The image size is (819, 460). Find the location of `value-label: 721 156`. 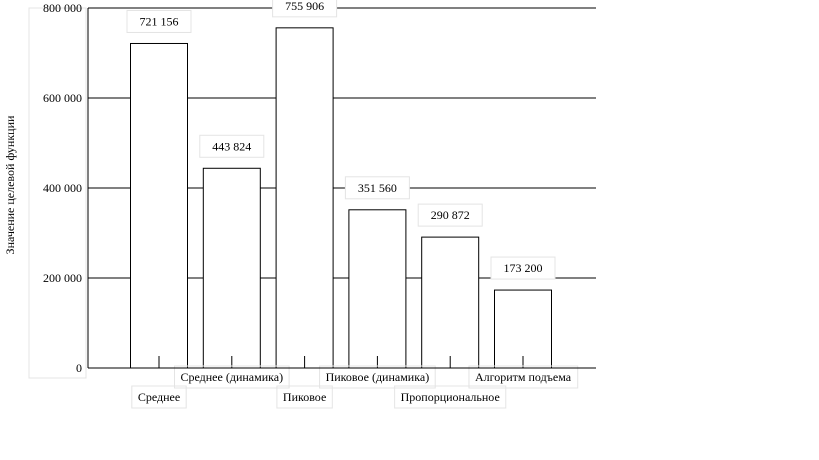

value-label: 721 156 is located at coordinates (159, 21).